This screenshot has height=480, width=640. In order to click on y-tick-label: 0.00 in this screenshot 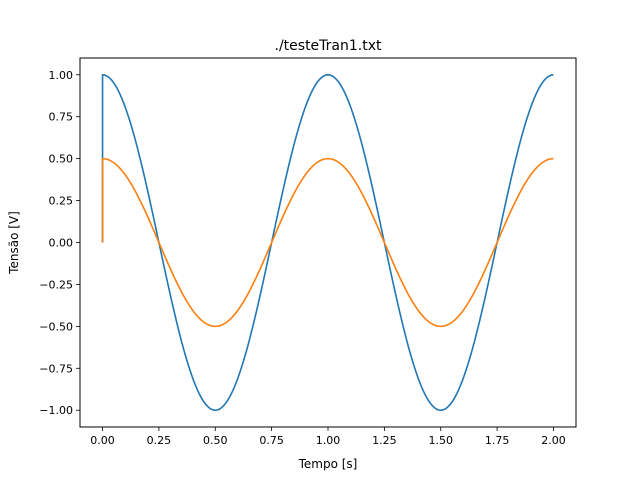, I will do `click(61, 243)`.